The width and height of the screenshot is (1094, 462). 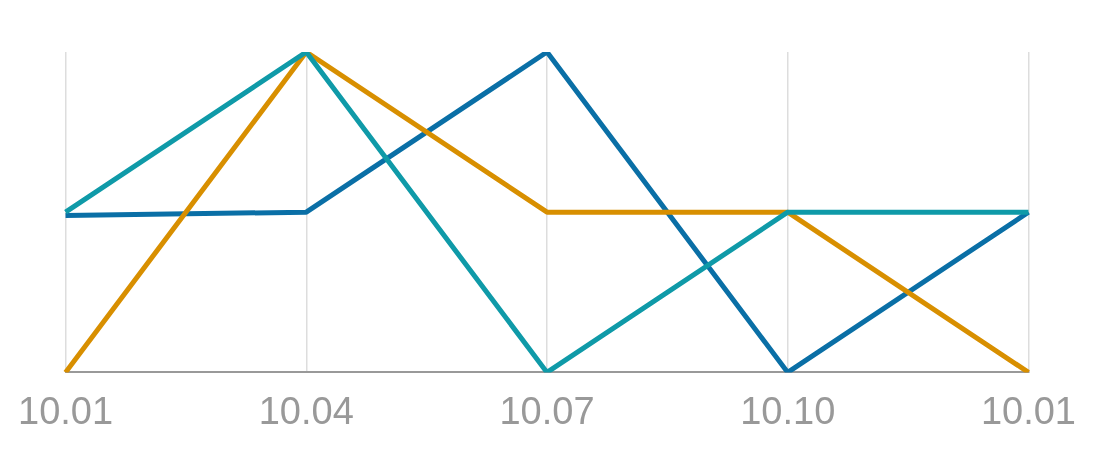 What do you see at coordinates (306, 410) in the screenshot?
I see `x-tick-label: 10.04` at bounding box center [306, 410].